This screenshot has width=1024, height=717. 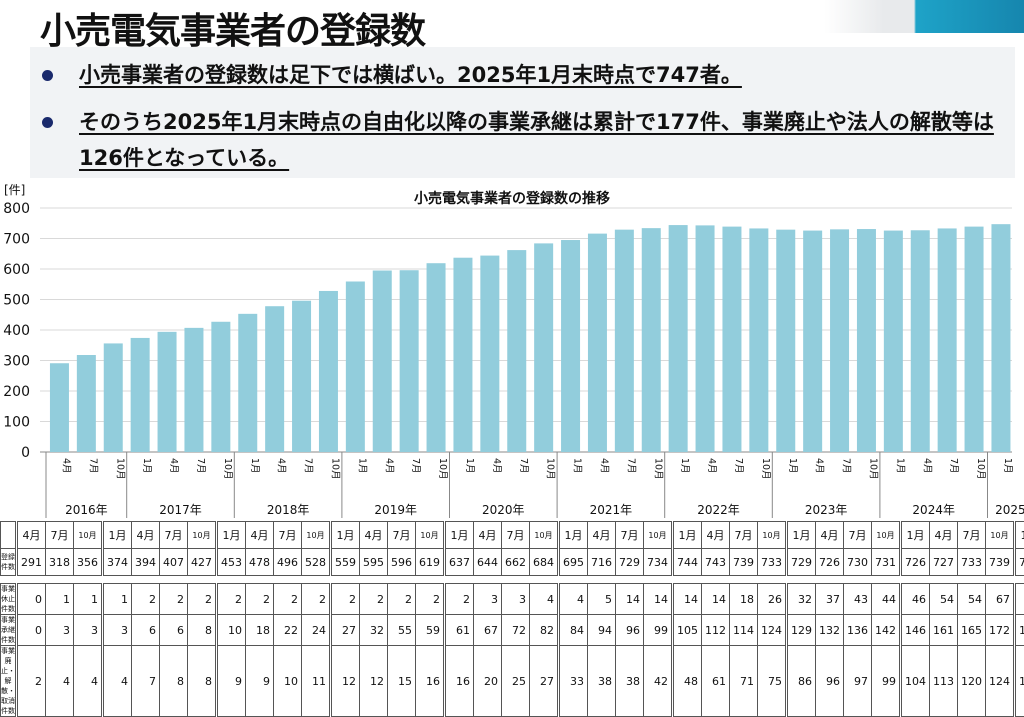 What do you see at coordinates (202, 562) in the screenshot?
I see `table-cell: 427` at bounding box center [202, 562].